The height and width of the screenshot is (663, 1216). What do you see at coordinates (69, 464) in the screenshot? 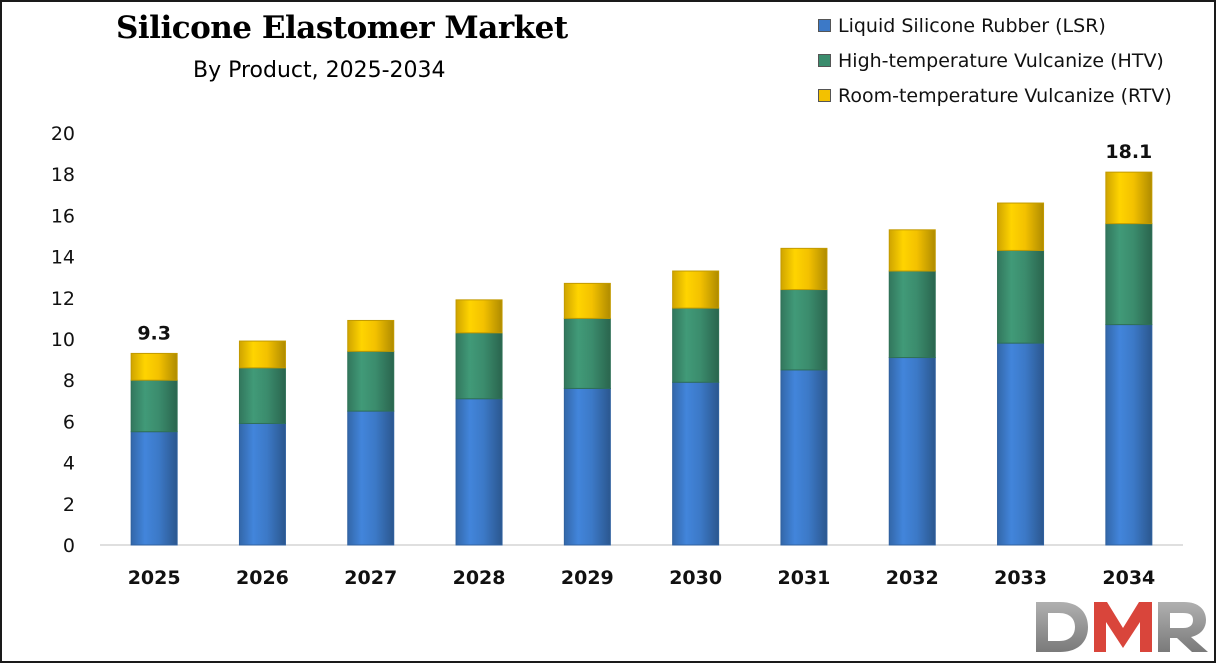
I see `y-tick-label-4: 4` at bounding box center [69, 464].